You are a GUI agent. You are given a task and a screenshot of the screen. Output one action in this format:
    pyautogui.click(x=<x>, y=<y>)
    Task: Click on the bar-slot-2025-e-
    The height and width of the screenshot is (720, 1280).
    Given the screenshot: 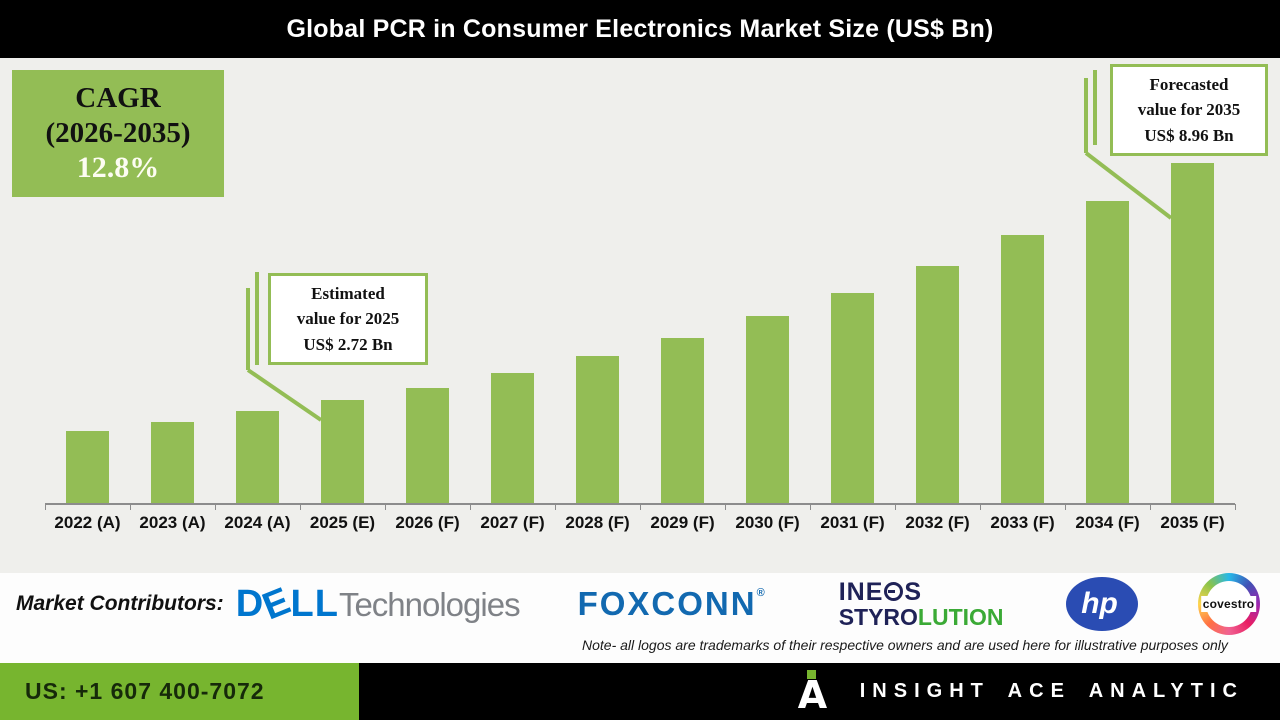 What is the action you would take?
    pyautogui.click(x=342, y=280)
    